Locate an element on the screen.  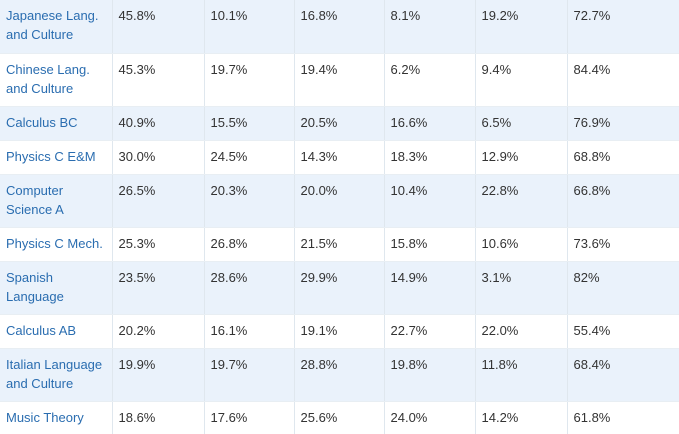
value-cell: 19.8% is located at coordinates (430, 375).